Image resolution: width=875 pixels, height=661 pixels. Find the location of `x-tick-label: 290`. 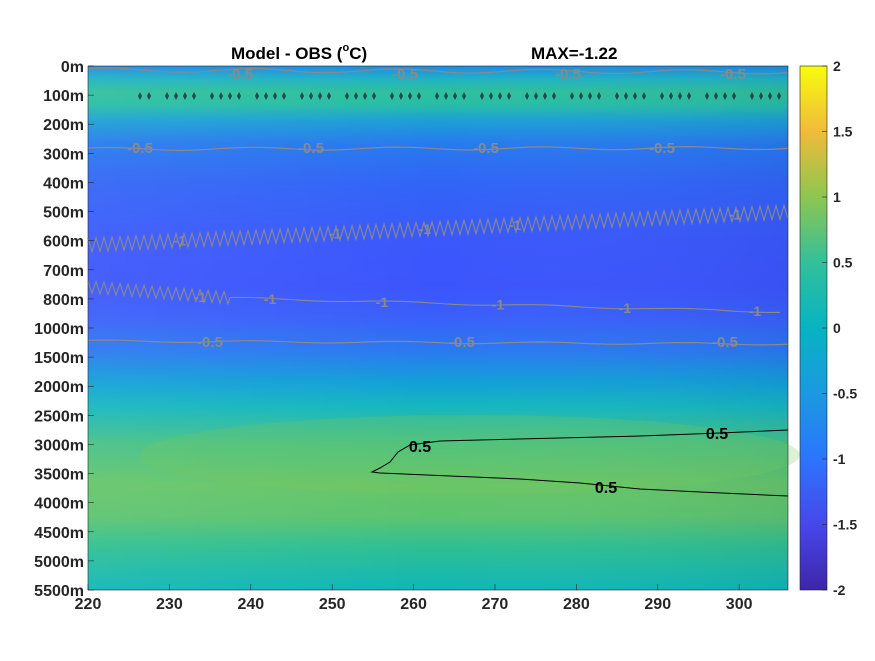

x-tick-label: 290 is located at coordinates (657, 604).